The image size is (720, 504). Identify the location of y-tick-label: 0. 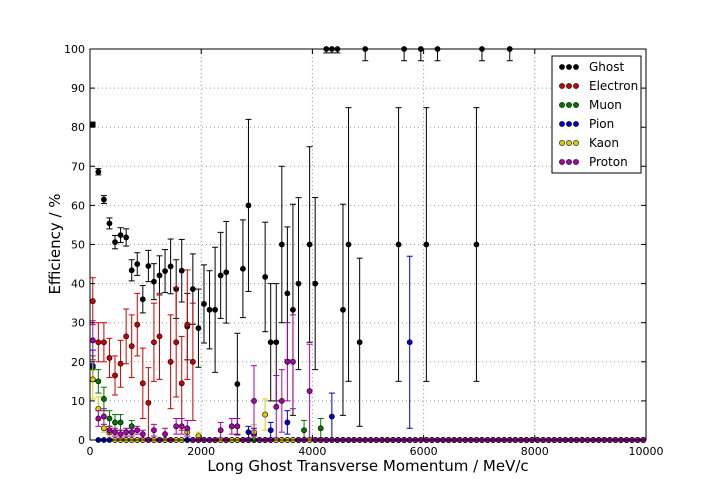
(81, 440).